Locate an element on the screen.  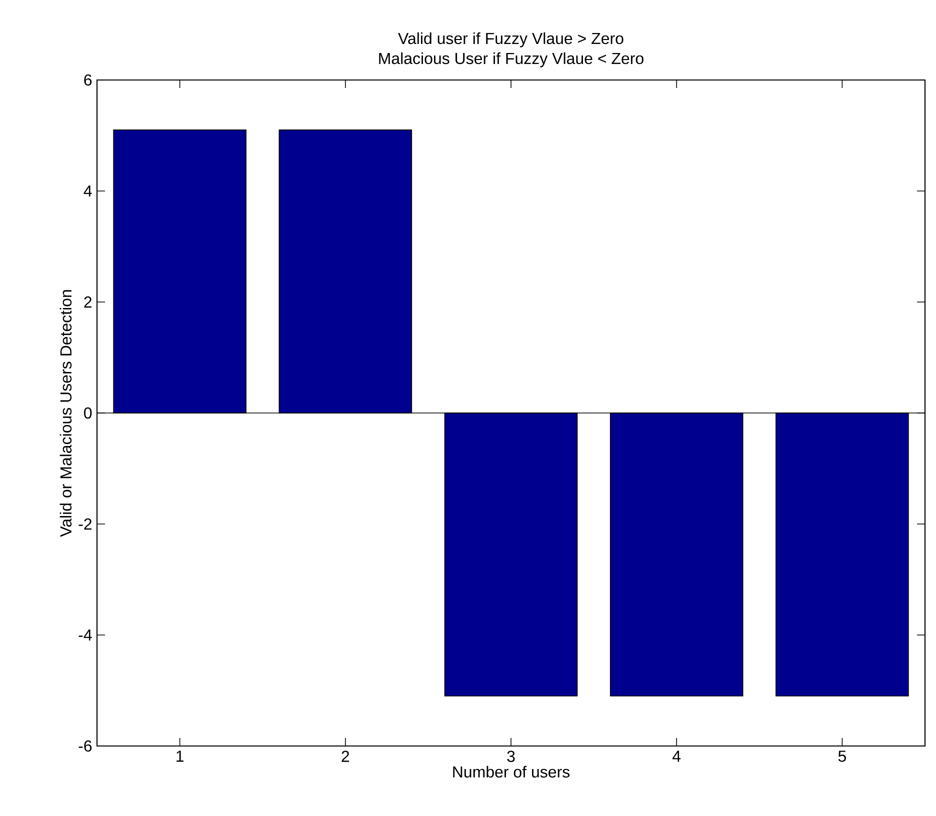
x-tick-label: 2 is located at coordinates (346, 756).